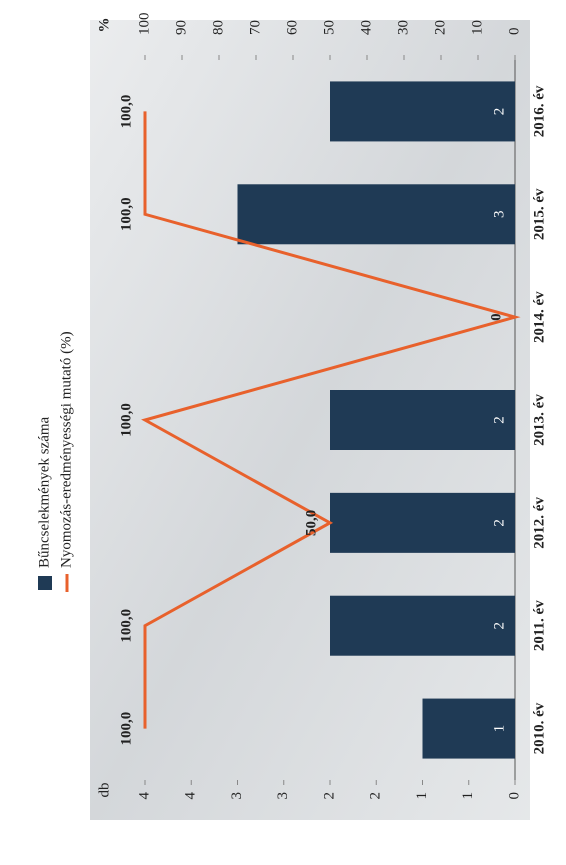 The image size is (566, 865). I want to click on x-tick-label: 2010. év, so click(539, 728).